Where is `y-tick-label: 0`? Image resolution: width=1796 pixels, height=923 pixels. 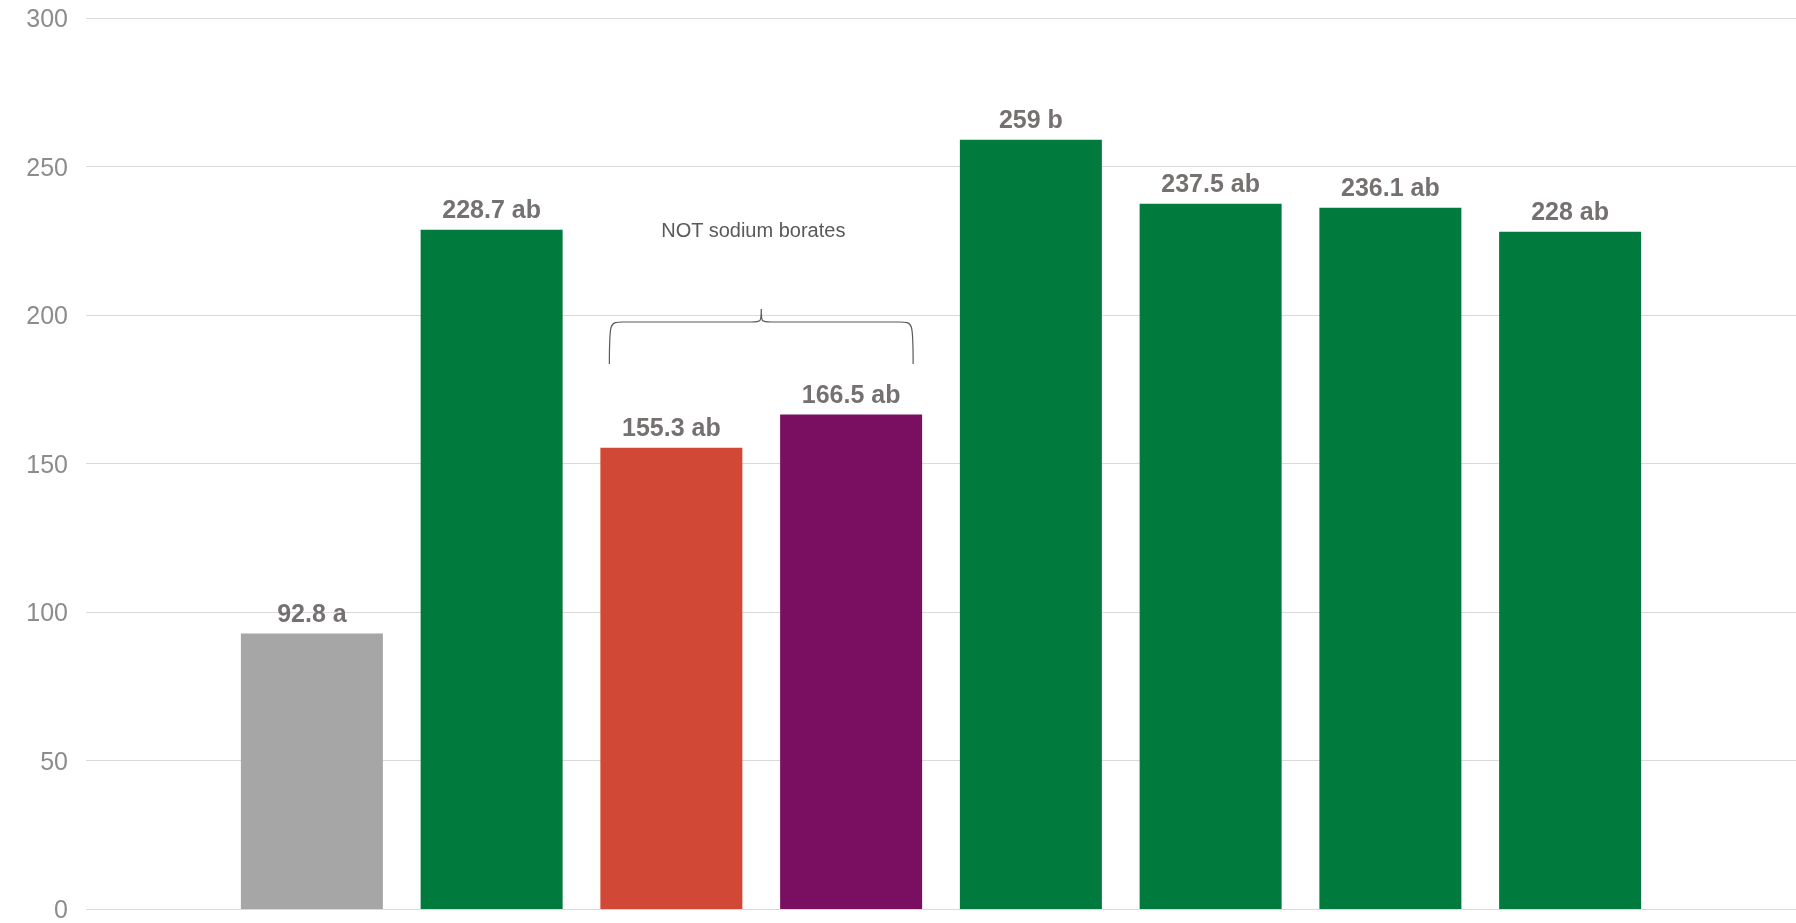 y-tick-label: 0 is located at coordinates (61, 909).